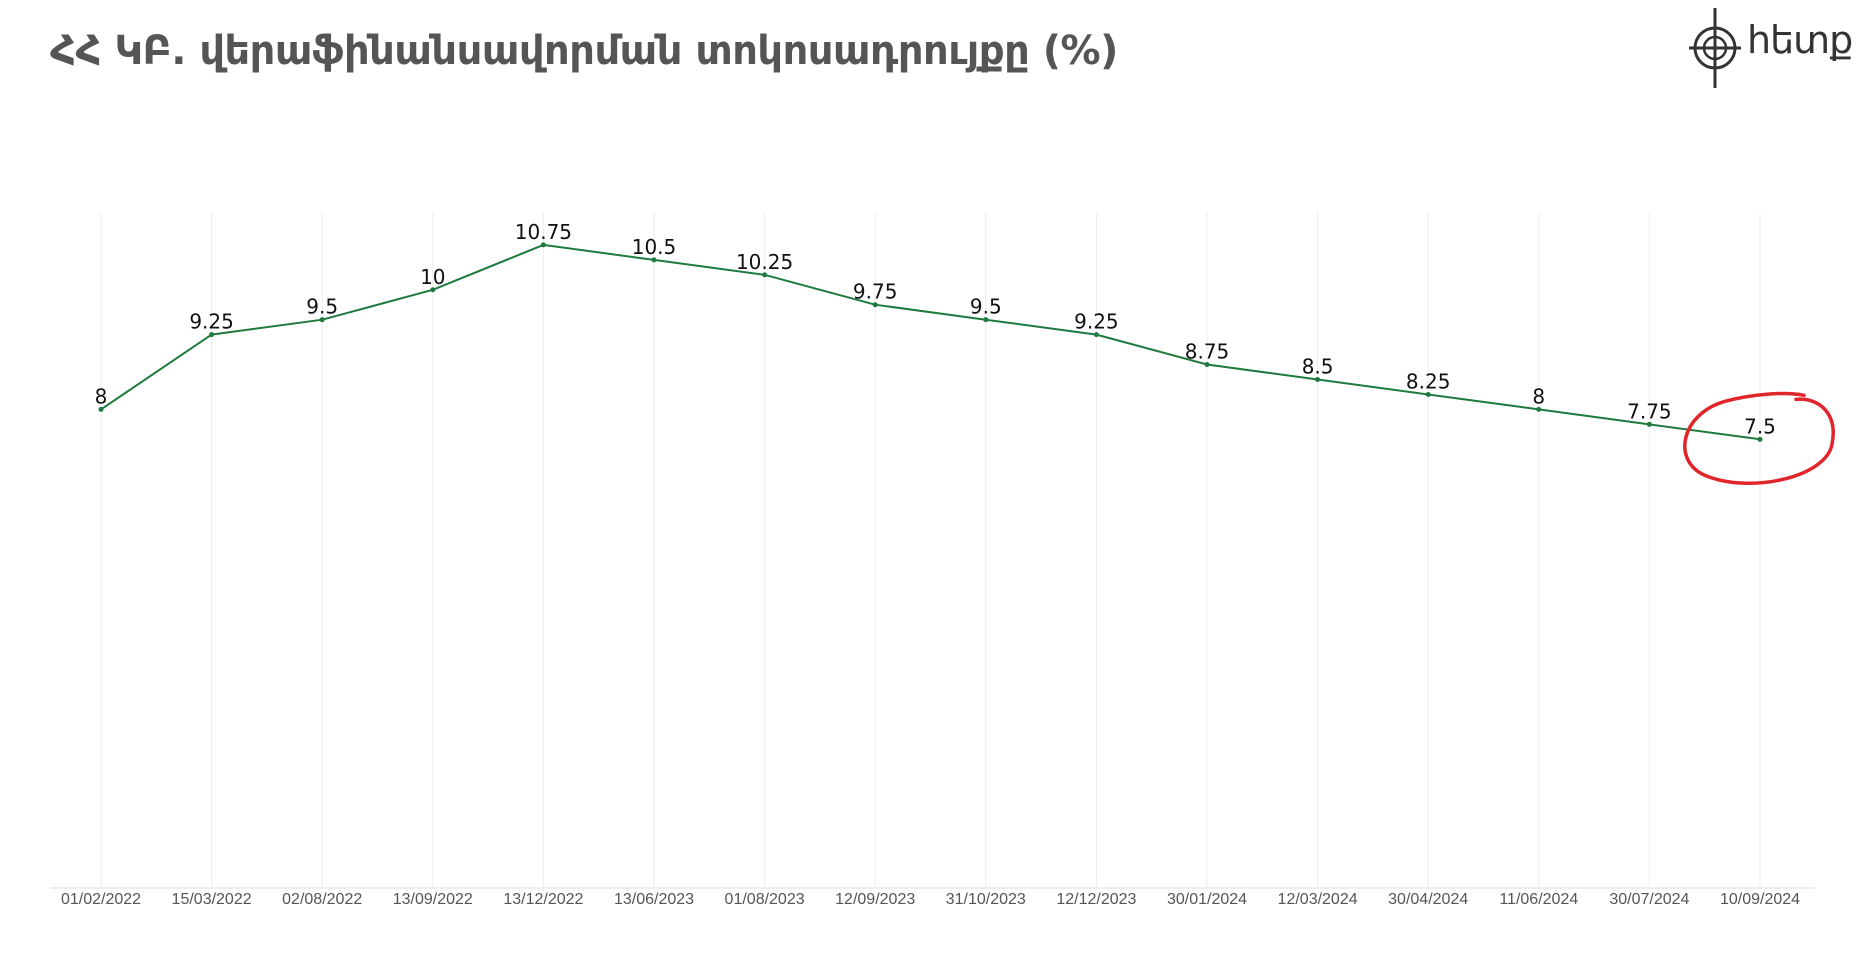  I want to click on x-tick-label: 30/01/2024, so click(1207, 899).